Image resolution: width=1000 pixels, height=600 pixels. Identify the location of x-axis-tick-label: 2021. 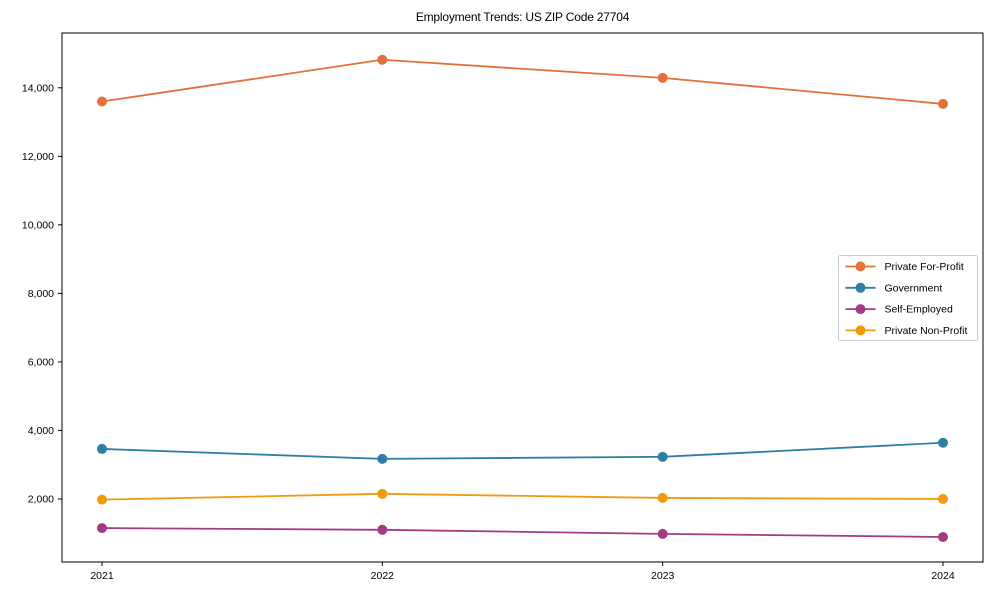
(102, 576).